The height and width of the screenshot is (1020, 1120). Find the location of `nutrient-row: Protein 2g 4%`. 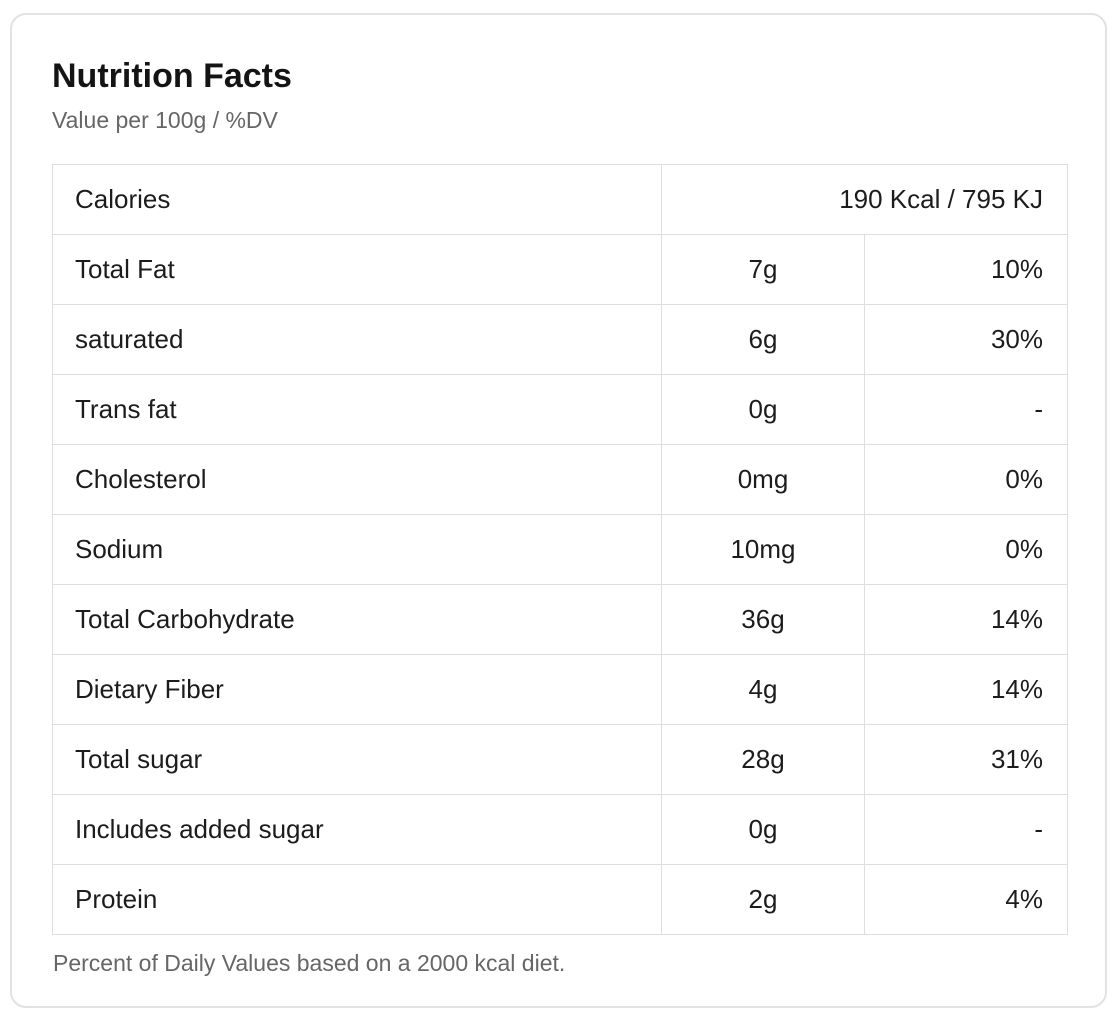

nutrient-row: Protein 2g 4% is located at coordinates (560, 899).